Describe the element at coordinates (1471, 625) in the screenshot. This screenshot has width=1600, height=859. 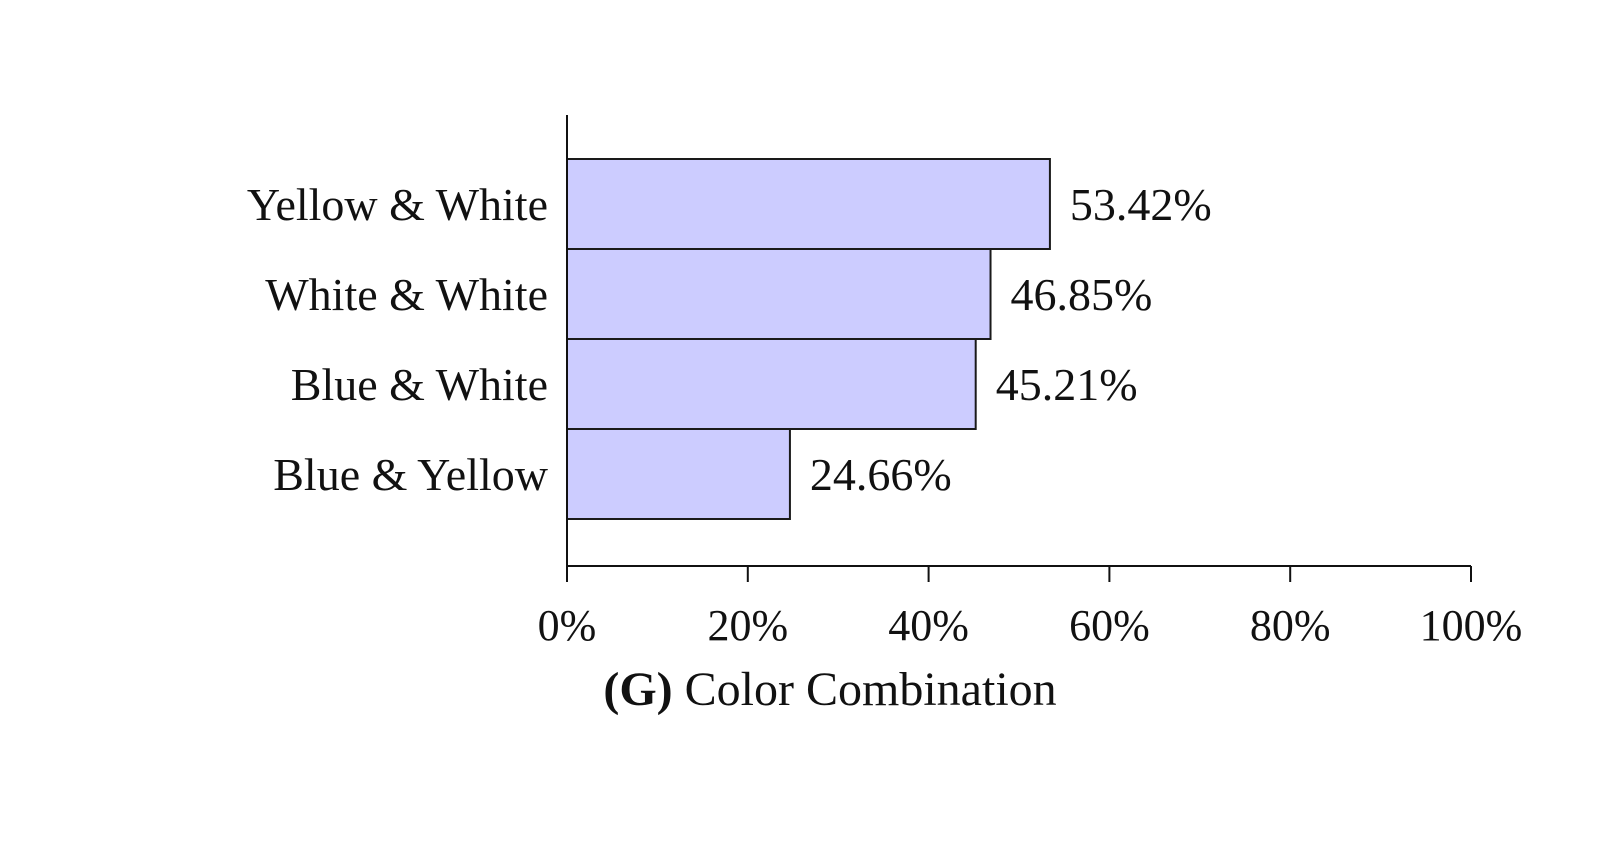
I see `x-tick-label: 100%` at that location.